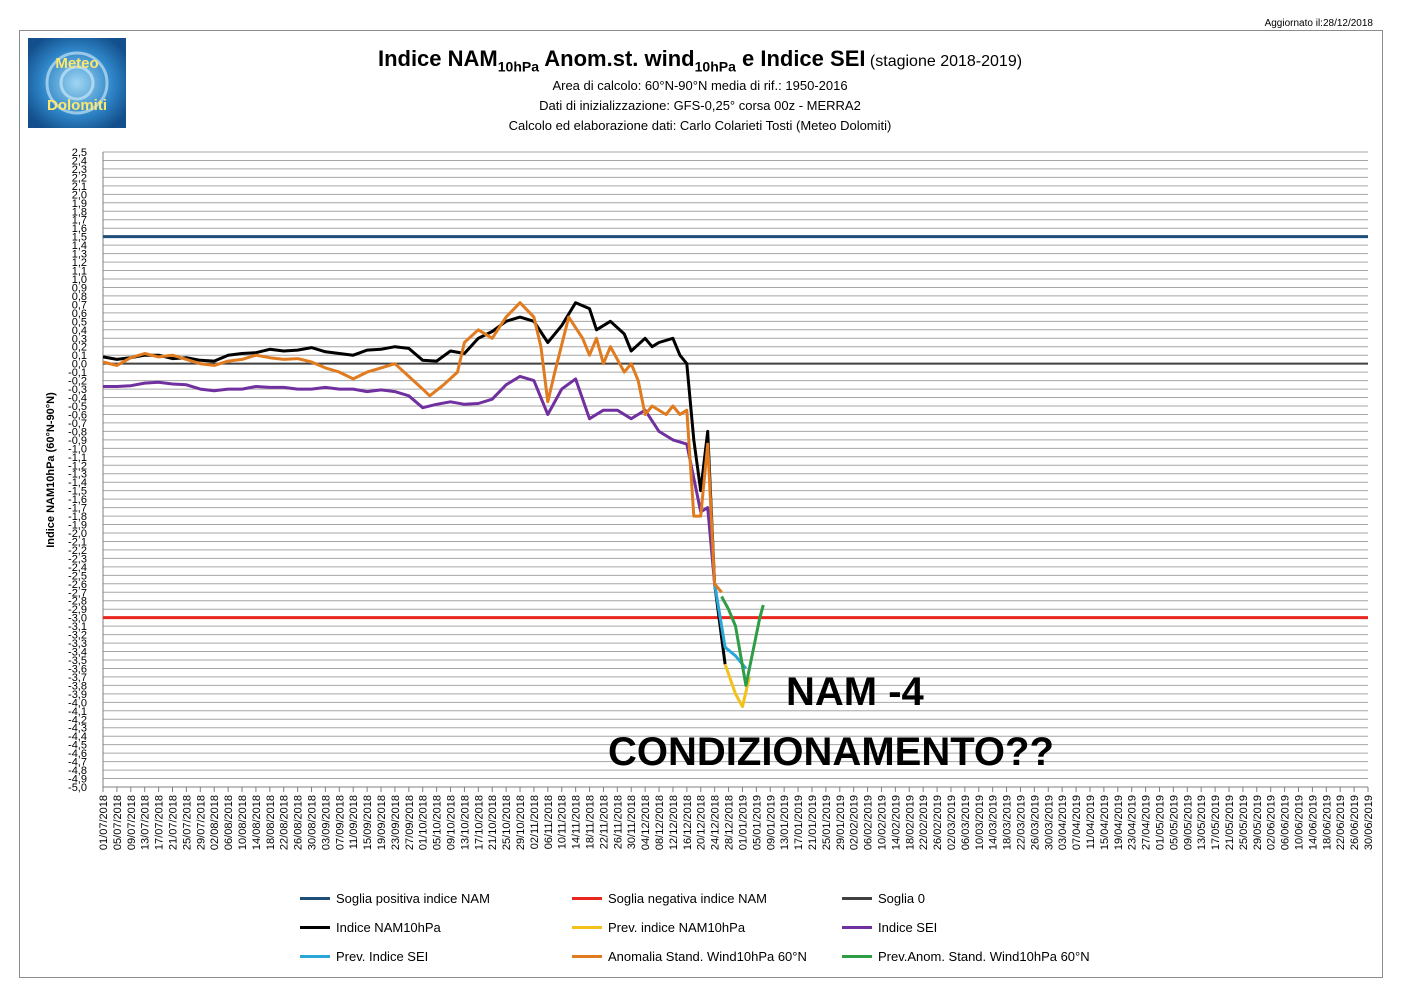  Describe the element at coordinates (77, 593) in the screenshot. I see `y-tick-label: -2,7` at that location.